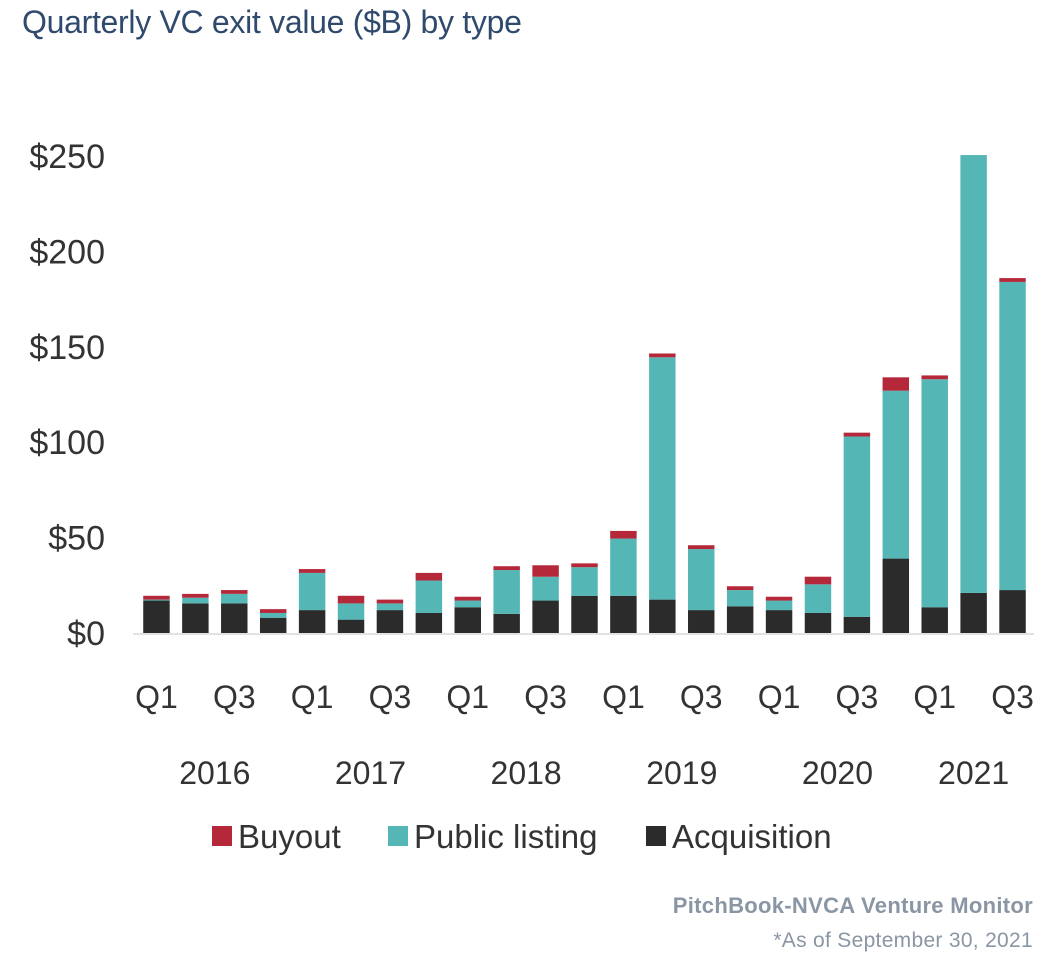 This screenshot has width=1061, height=963. I want to click on legend: Buyout Public listing Acquisition, so click(522, 836).